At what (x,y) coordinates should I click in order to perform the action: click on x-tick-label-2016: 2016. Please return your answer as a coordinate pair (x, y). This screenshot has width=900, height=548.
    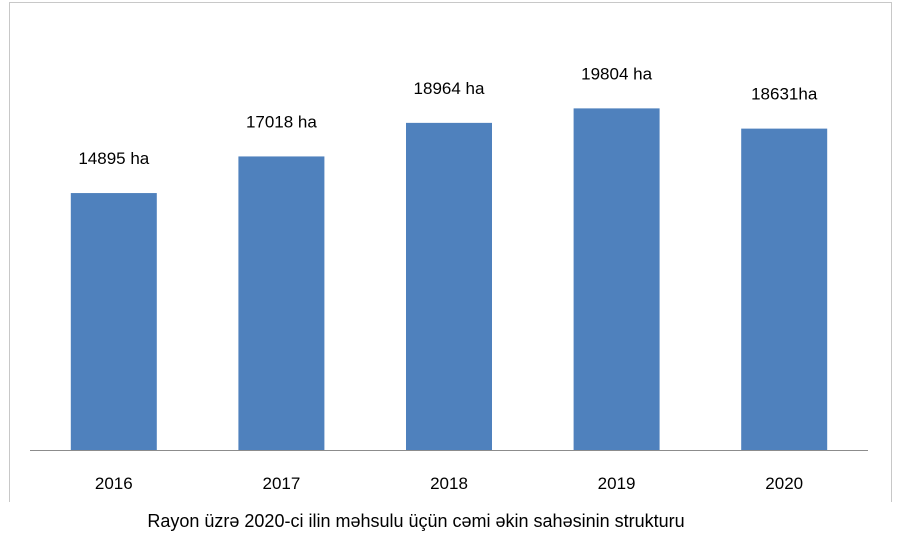
    Looking at the image, I should click on (114, 483).